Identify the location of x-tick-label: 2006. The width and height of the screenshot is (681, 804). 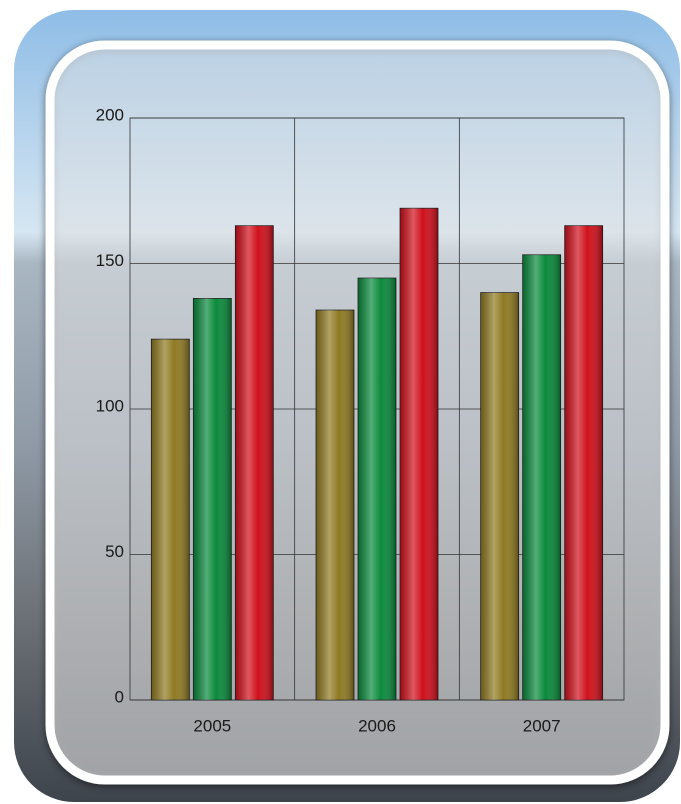
(377, 725).